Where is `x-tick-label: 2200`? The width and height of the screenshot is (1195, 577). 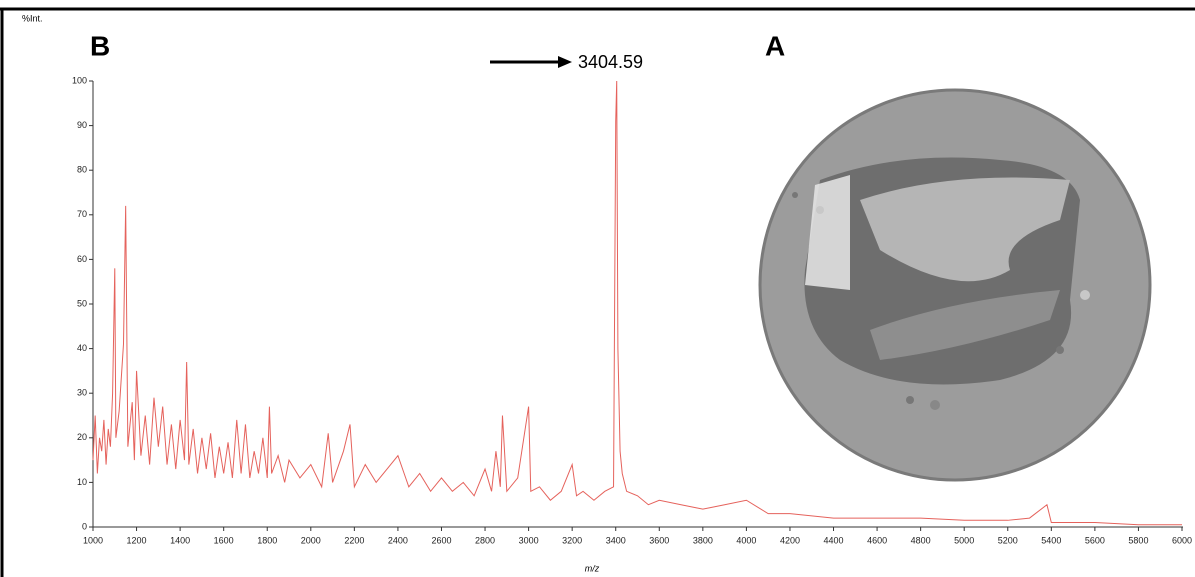 x-tick-label: 2200 is located at coordinates (354, 540).